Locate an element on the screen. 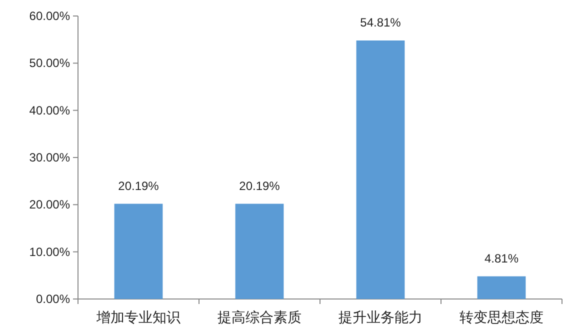  data-label: 4.81% is located at coordinates (501, 258).